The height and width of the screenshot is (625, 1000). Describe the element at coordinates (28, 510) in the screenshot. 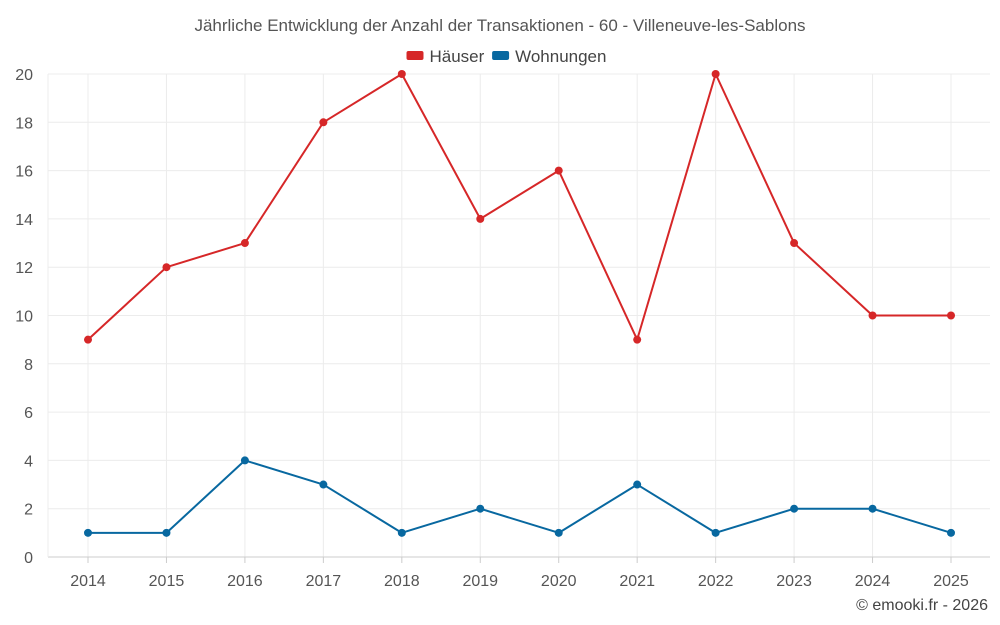

I see `y-tick-label: 2` at that location.